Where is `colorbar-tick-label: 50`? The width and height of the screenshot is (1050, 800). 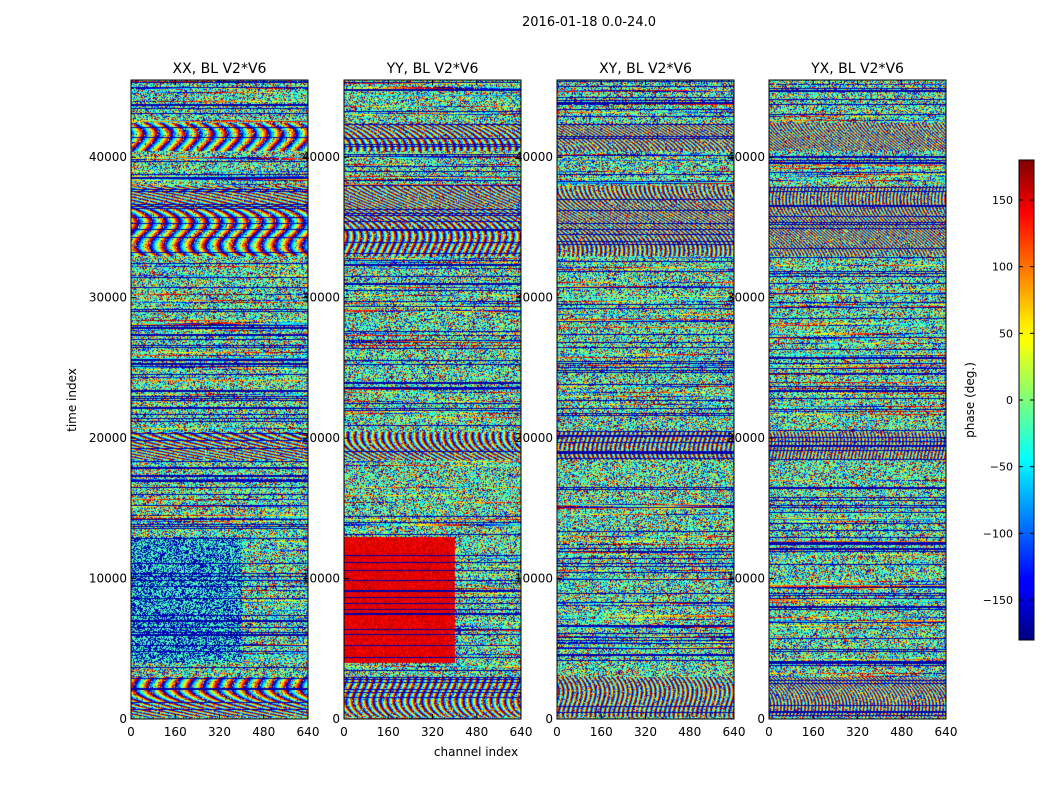 colorbar-tick-label: 50 is located at coordinates (1006, 333).